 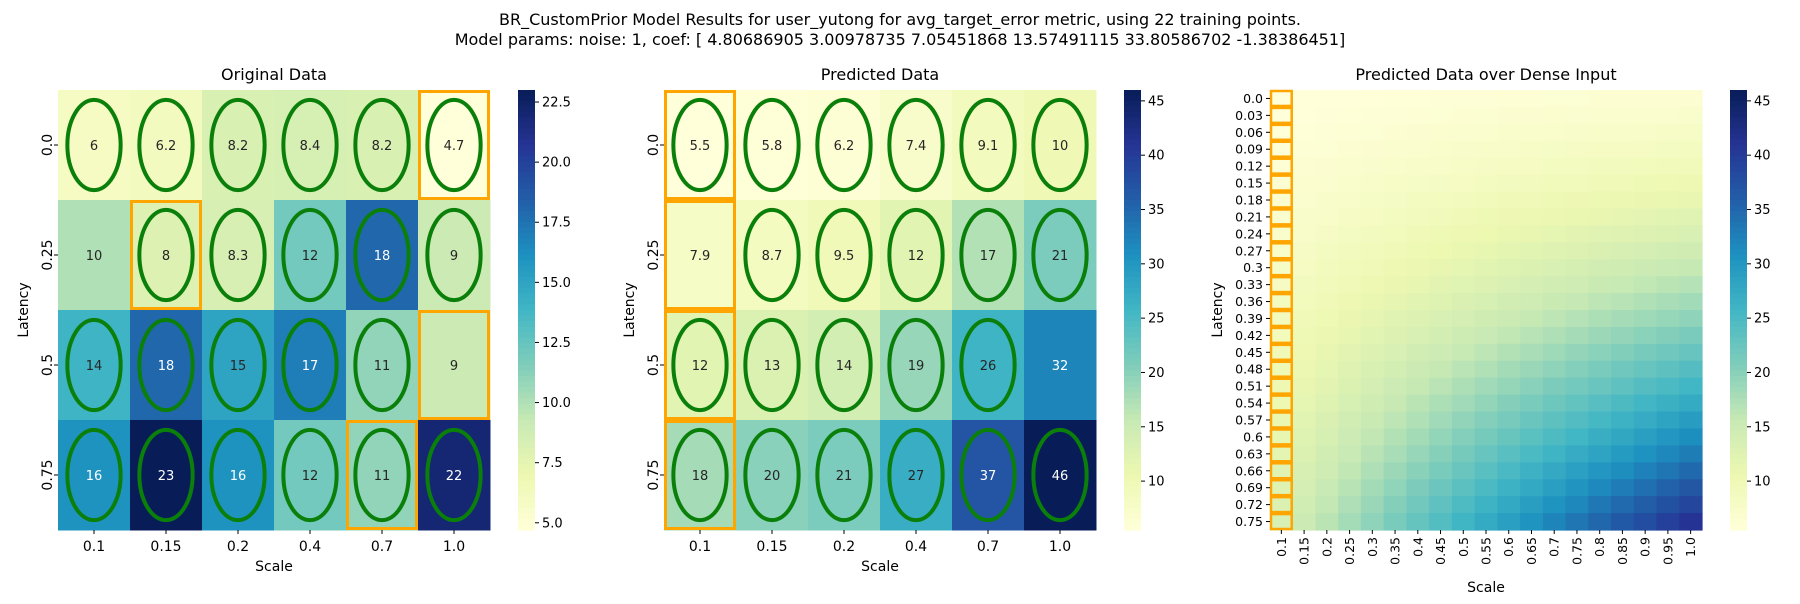 What do you see at coordinates (700, 366) in the screenshot?
I see `chart-1-cell-label: 12` at bounding box center [700, 366].